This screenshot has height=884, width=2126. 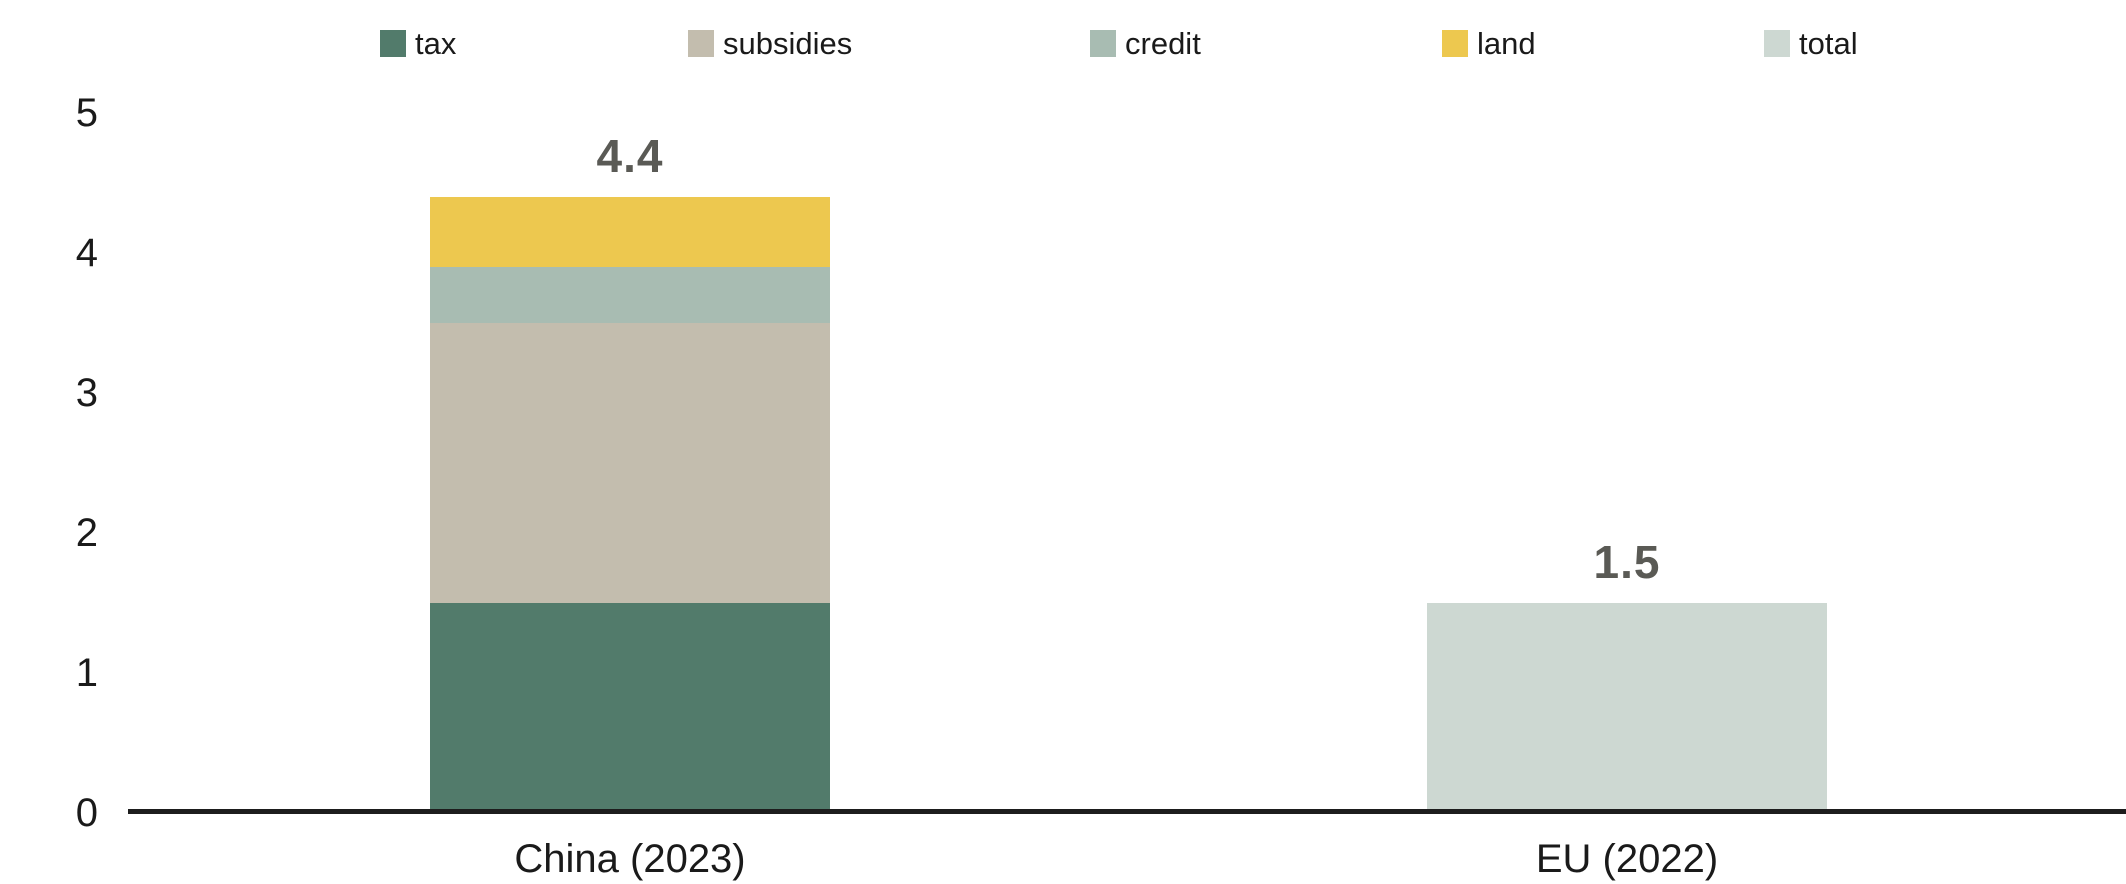 What do you see at coordinates (50, 442) in the screenshot?
I see `y-axis: 5 4 3 2 1 0` at bounding box center [50, 442].